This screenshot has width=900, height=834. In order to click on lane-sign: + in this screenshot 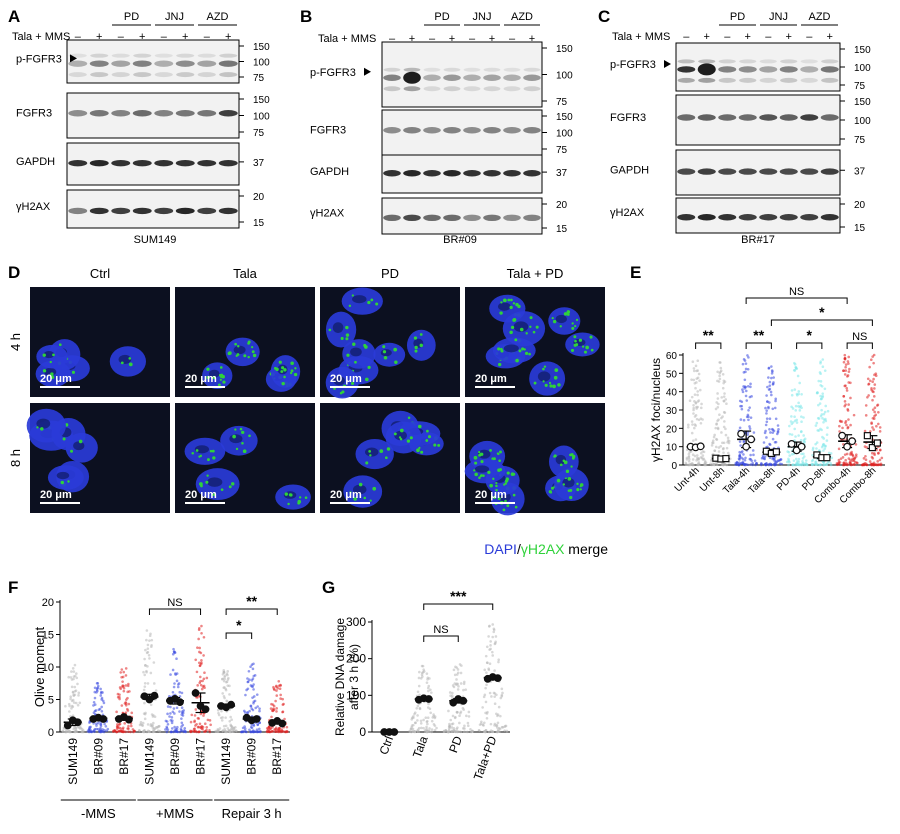, I will do `click(748, 37)`.